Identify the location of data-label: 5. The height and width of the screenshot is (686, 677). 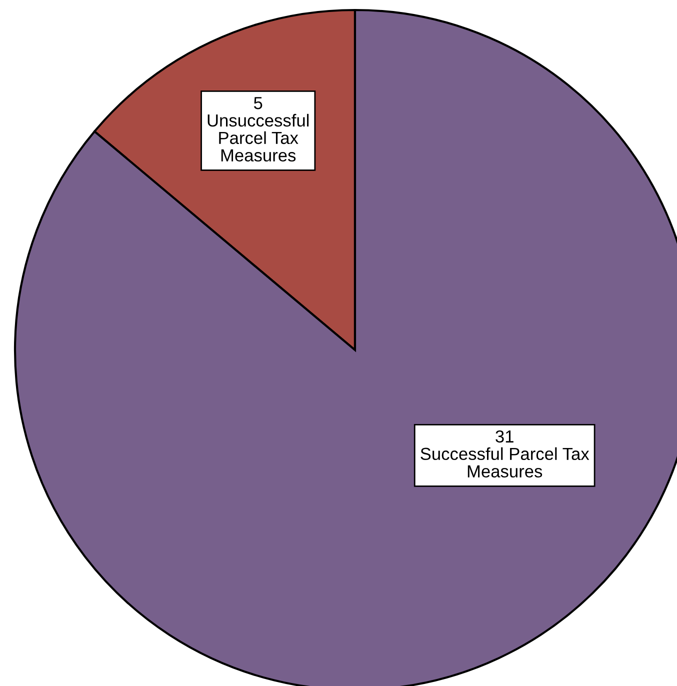
(258, 103).